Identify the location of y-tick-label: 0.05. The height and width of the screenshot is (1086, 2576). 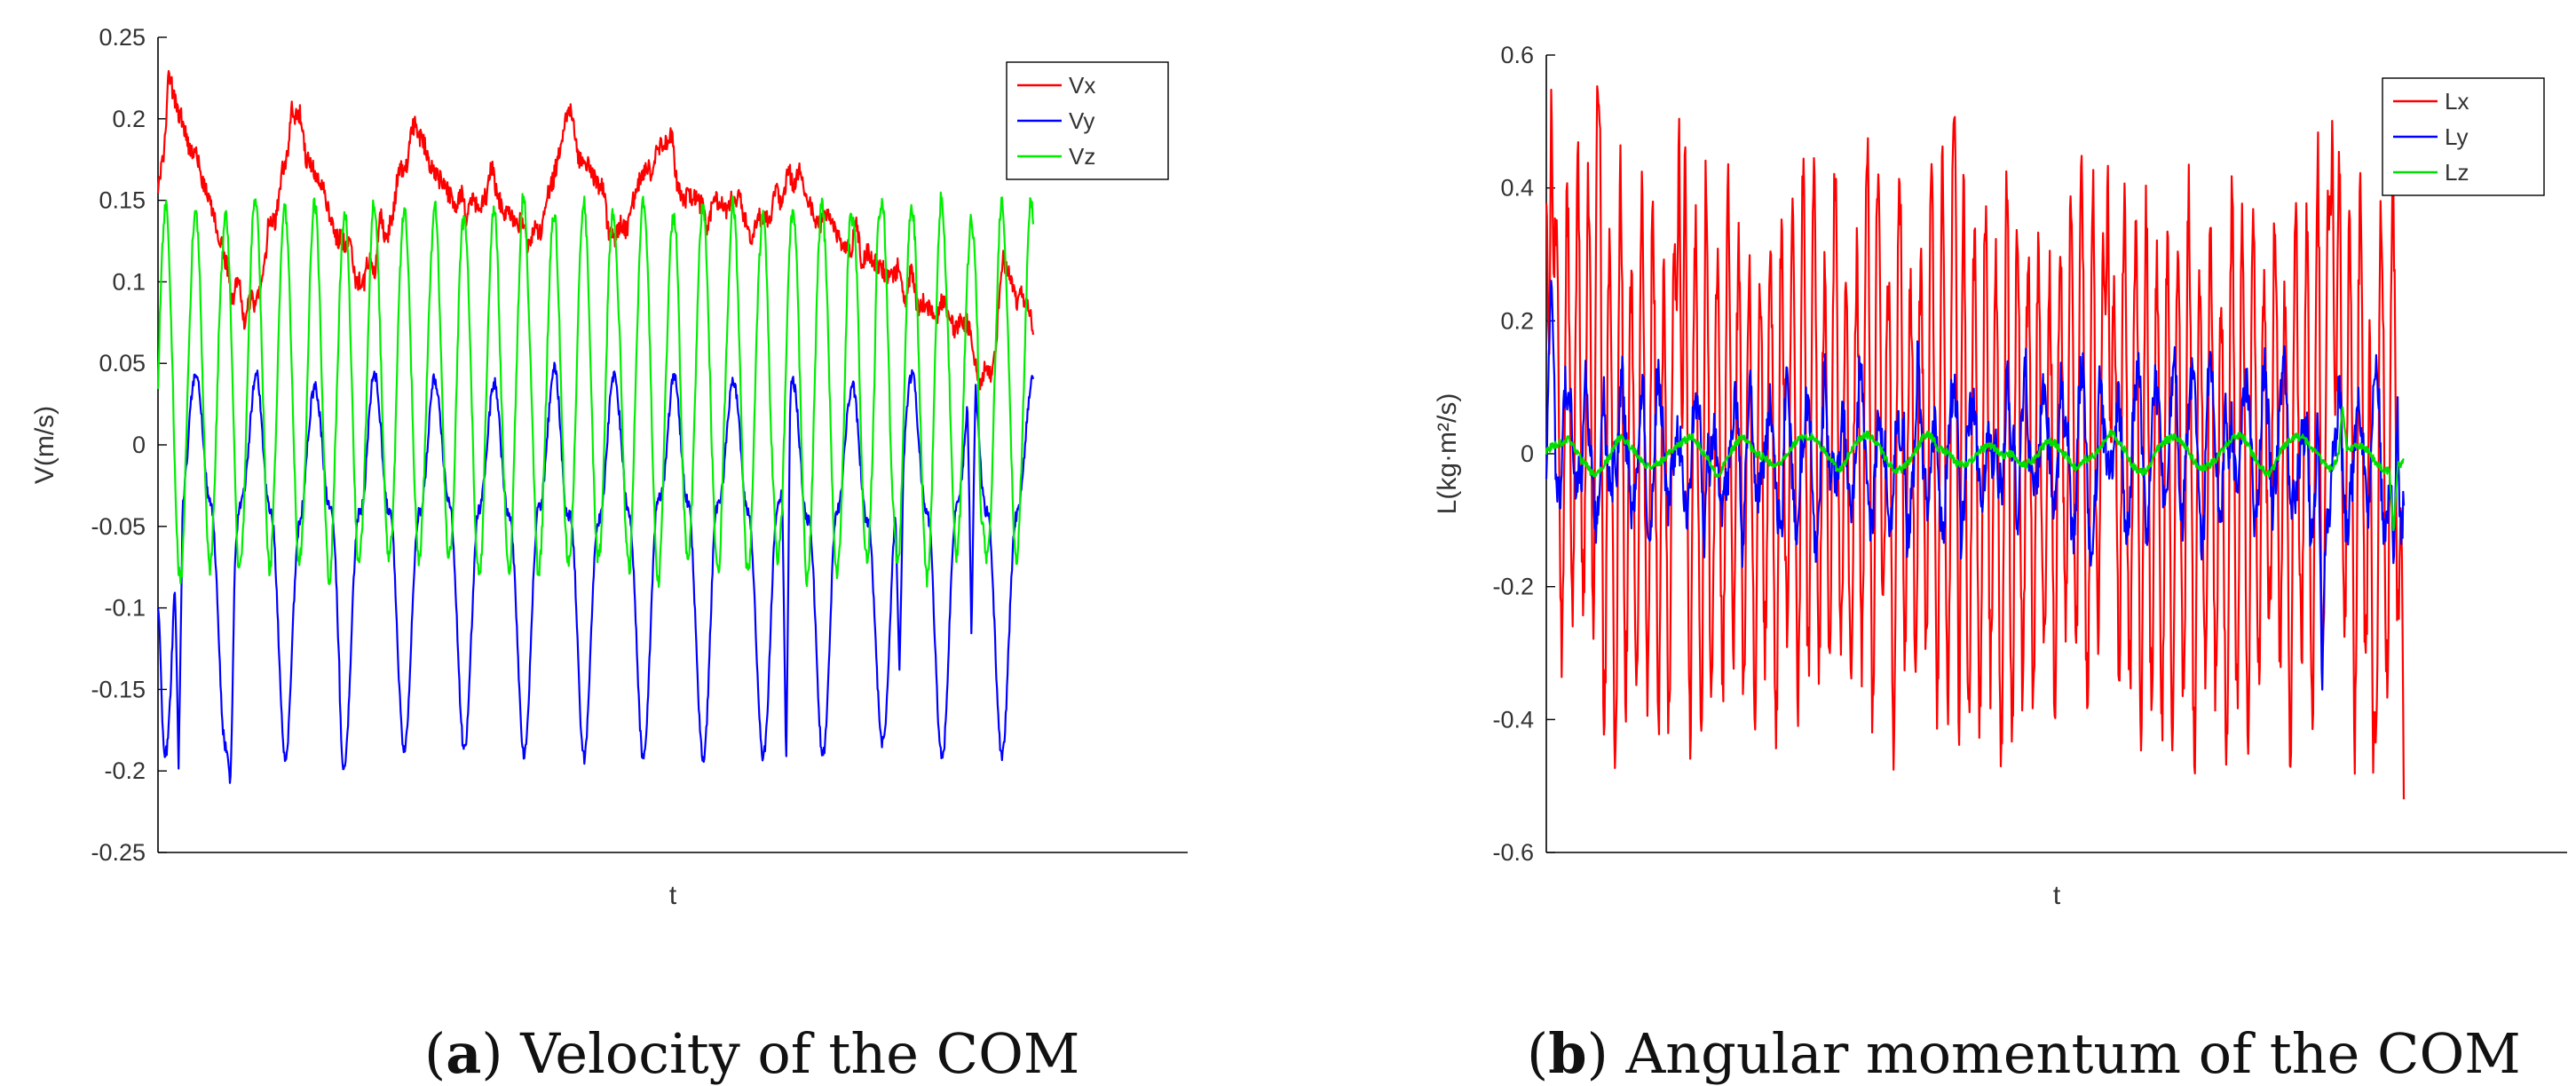
(122, 363).